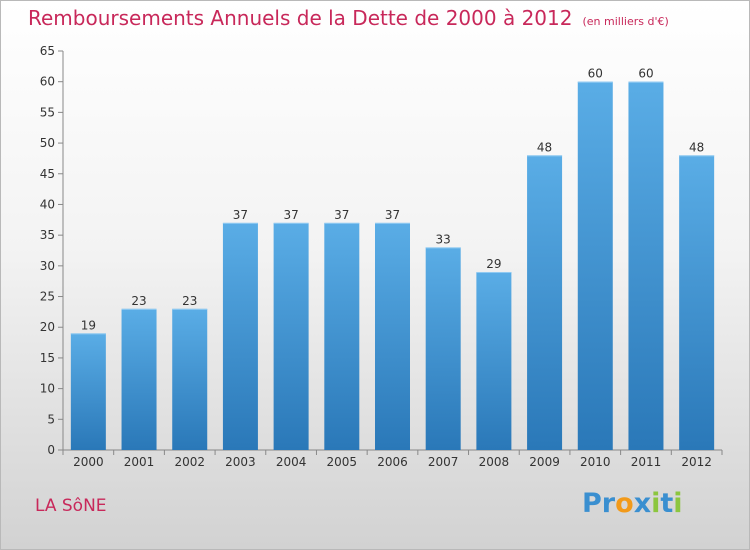  What do you see at coordinates (190, 379) in the screenshot?
I see `bar-2002` at bounding box center [190, 379].